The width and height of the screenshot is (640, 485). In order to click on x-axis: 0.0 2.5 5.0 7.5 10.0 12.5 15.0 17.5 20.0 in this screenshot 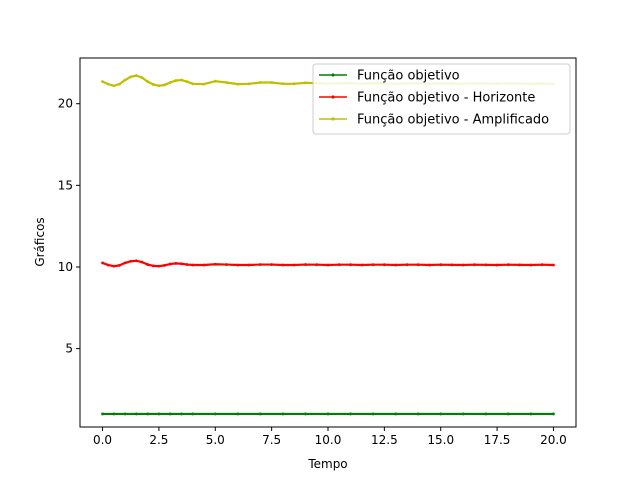, I will do `click(330, 437)`.